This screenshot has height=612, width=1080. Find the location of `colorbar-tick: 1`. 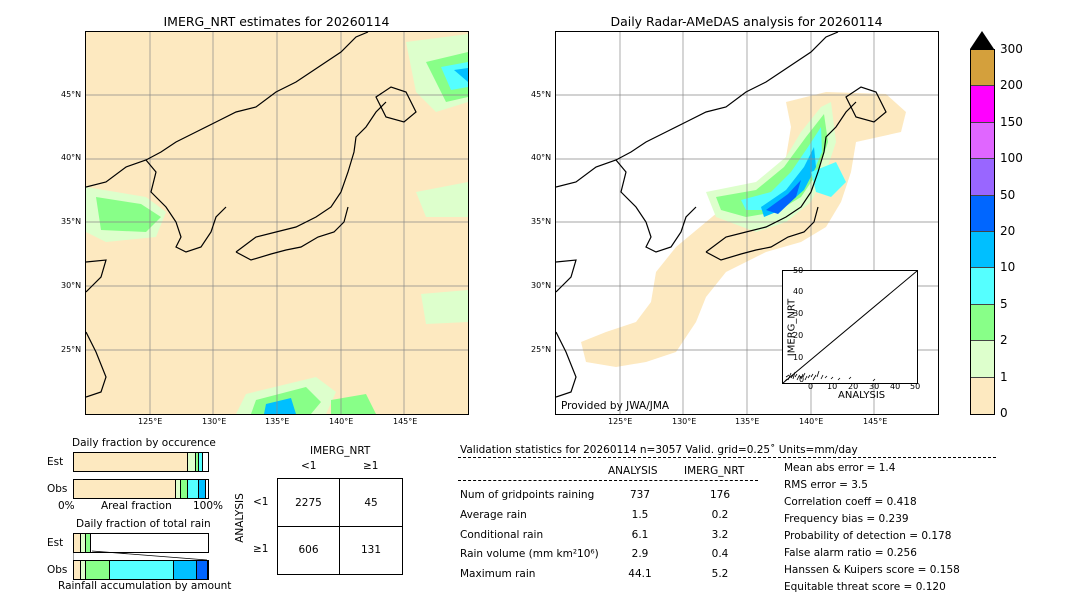

colorbar-tick: 1 is located at coordinates (1004, 376).